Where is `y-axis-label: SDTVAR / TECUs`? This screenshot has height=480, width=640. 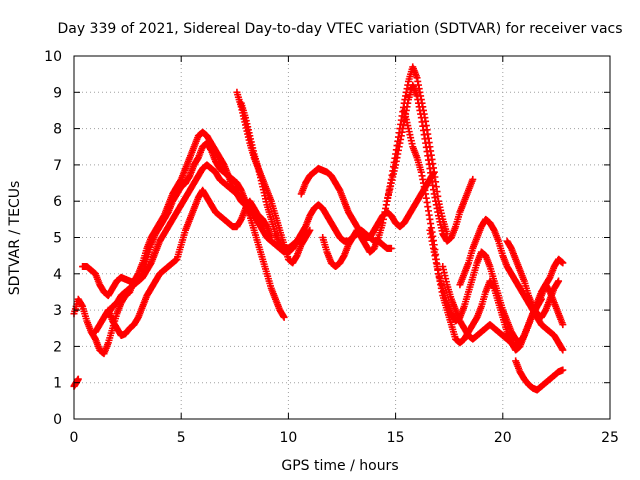
y-axis-label: SDTVAR / TECUs is located at coordinates (15, 238).